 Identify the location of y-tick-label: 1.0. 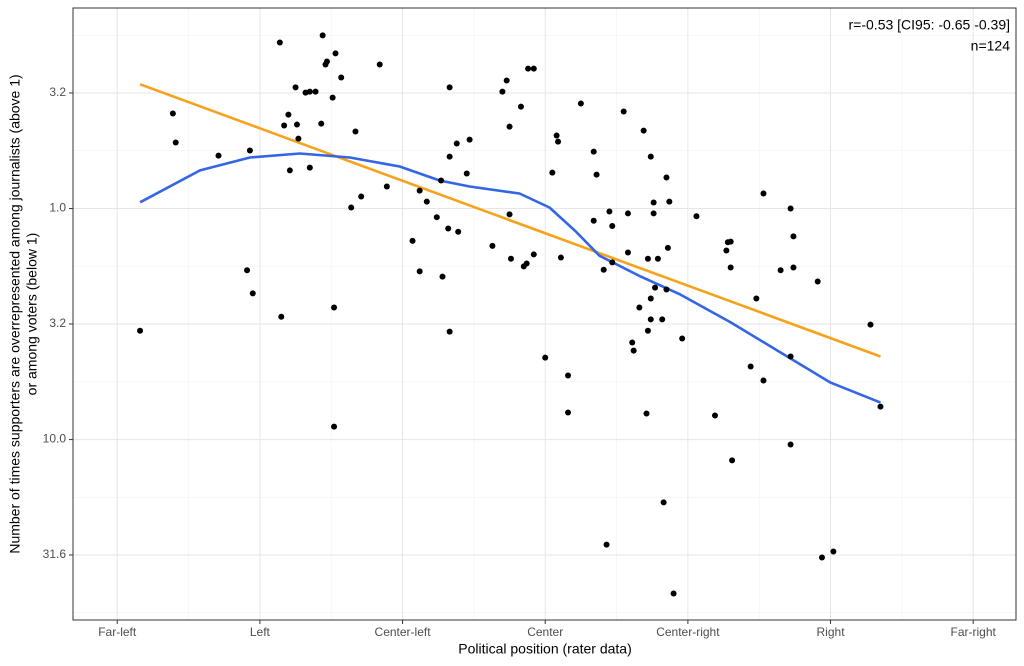
(57, 208).